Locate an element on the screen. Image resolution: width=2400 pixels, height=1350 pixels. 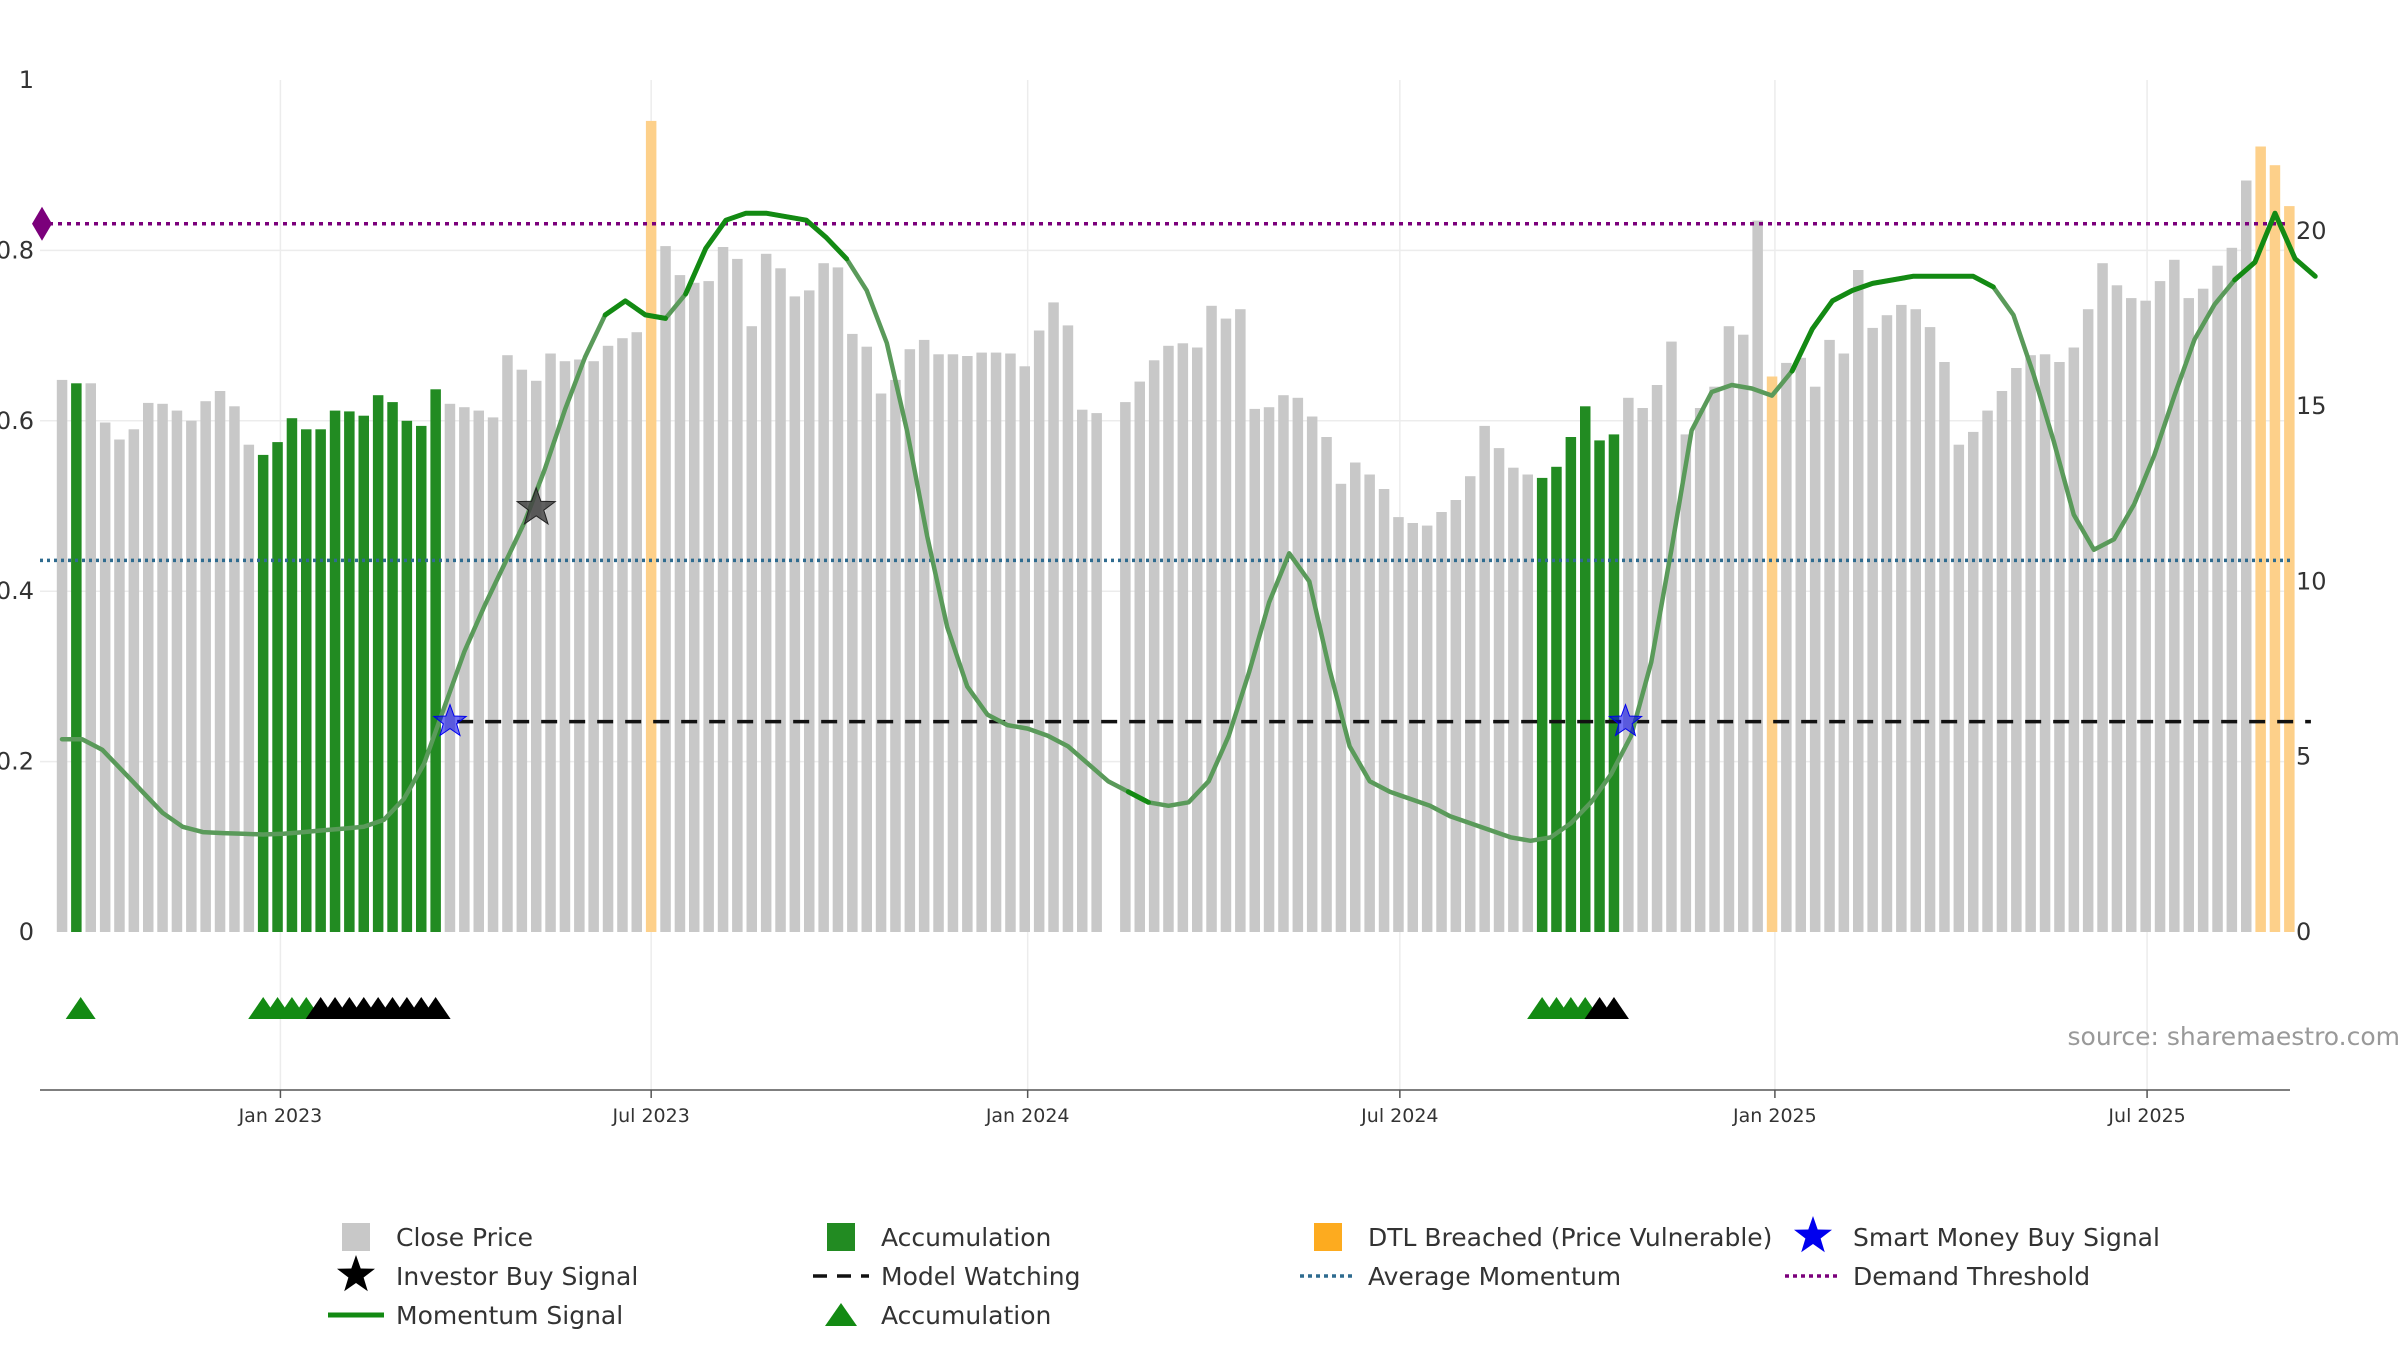
markers-layer is located at coordinates (1037, 611).